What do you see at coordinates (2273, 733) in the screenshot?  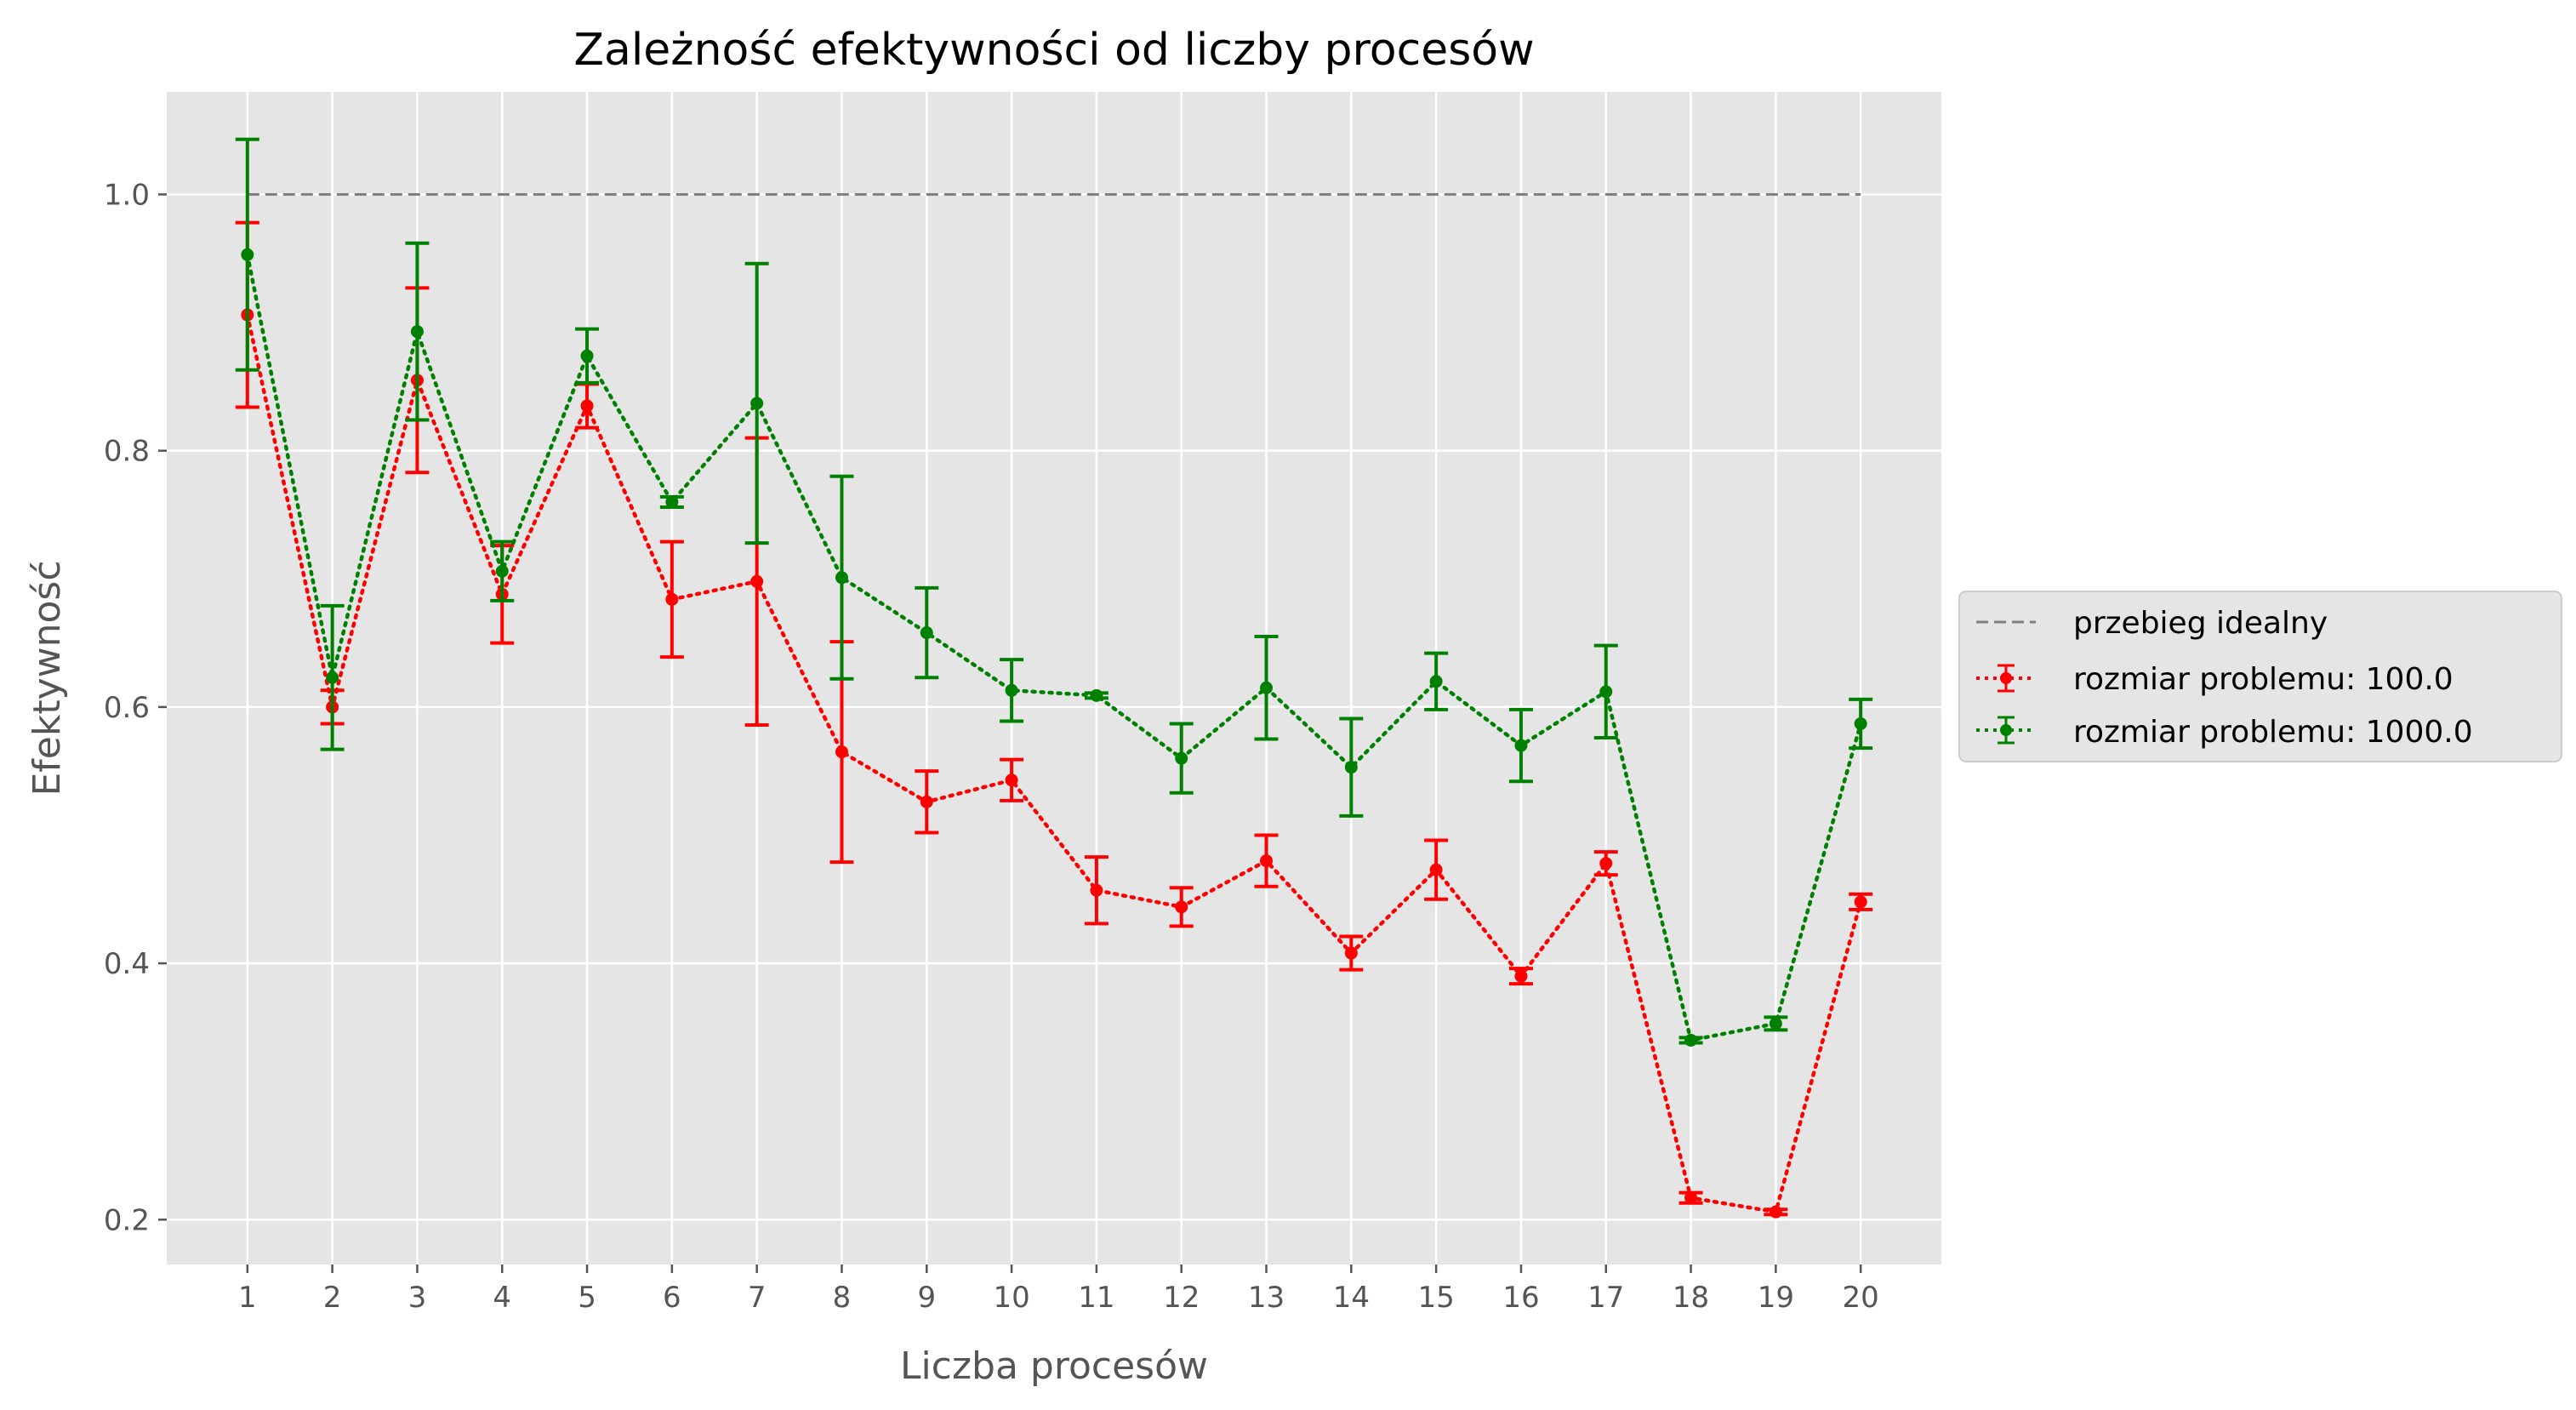 I see `legend-series-1000-label: rozmiar problemu: 1000.0` at bounding box center [2273, 733].